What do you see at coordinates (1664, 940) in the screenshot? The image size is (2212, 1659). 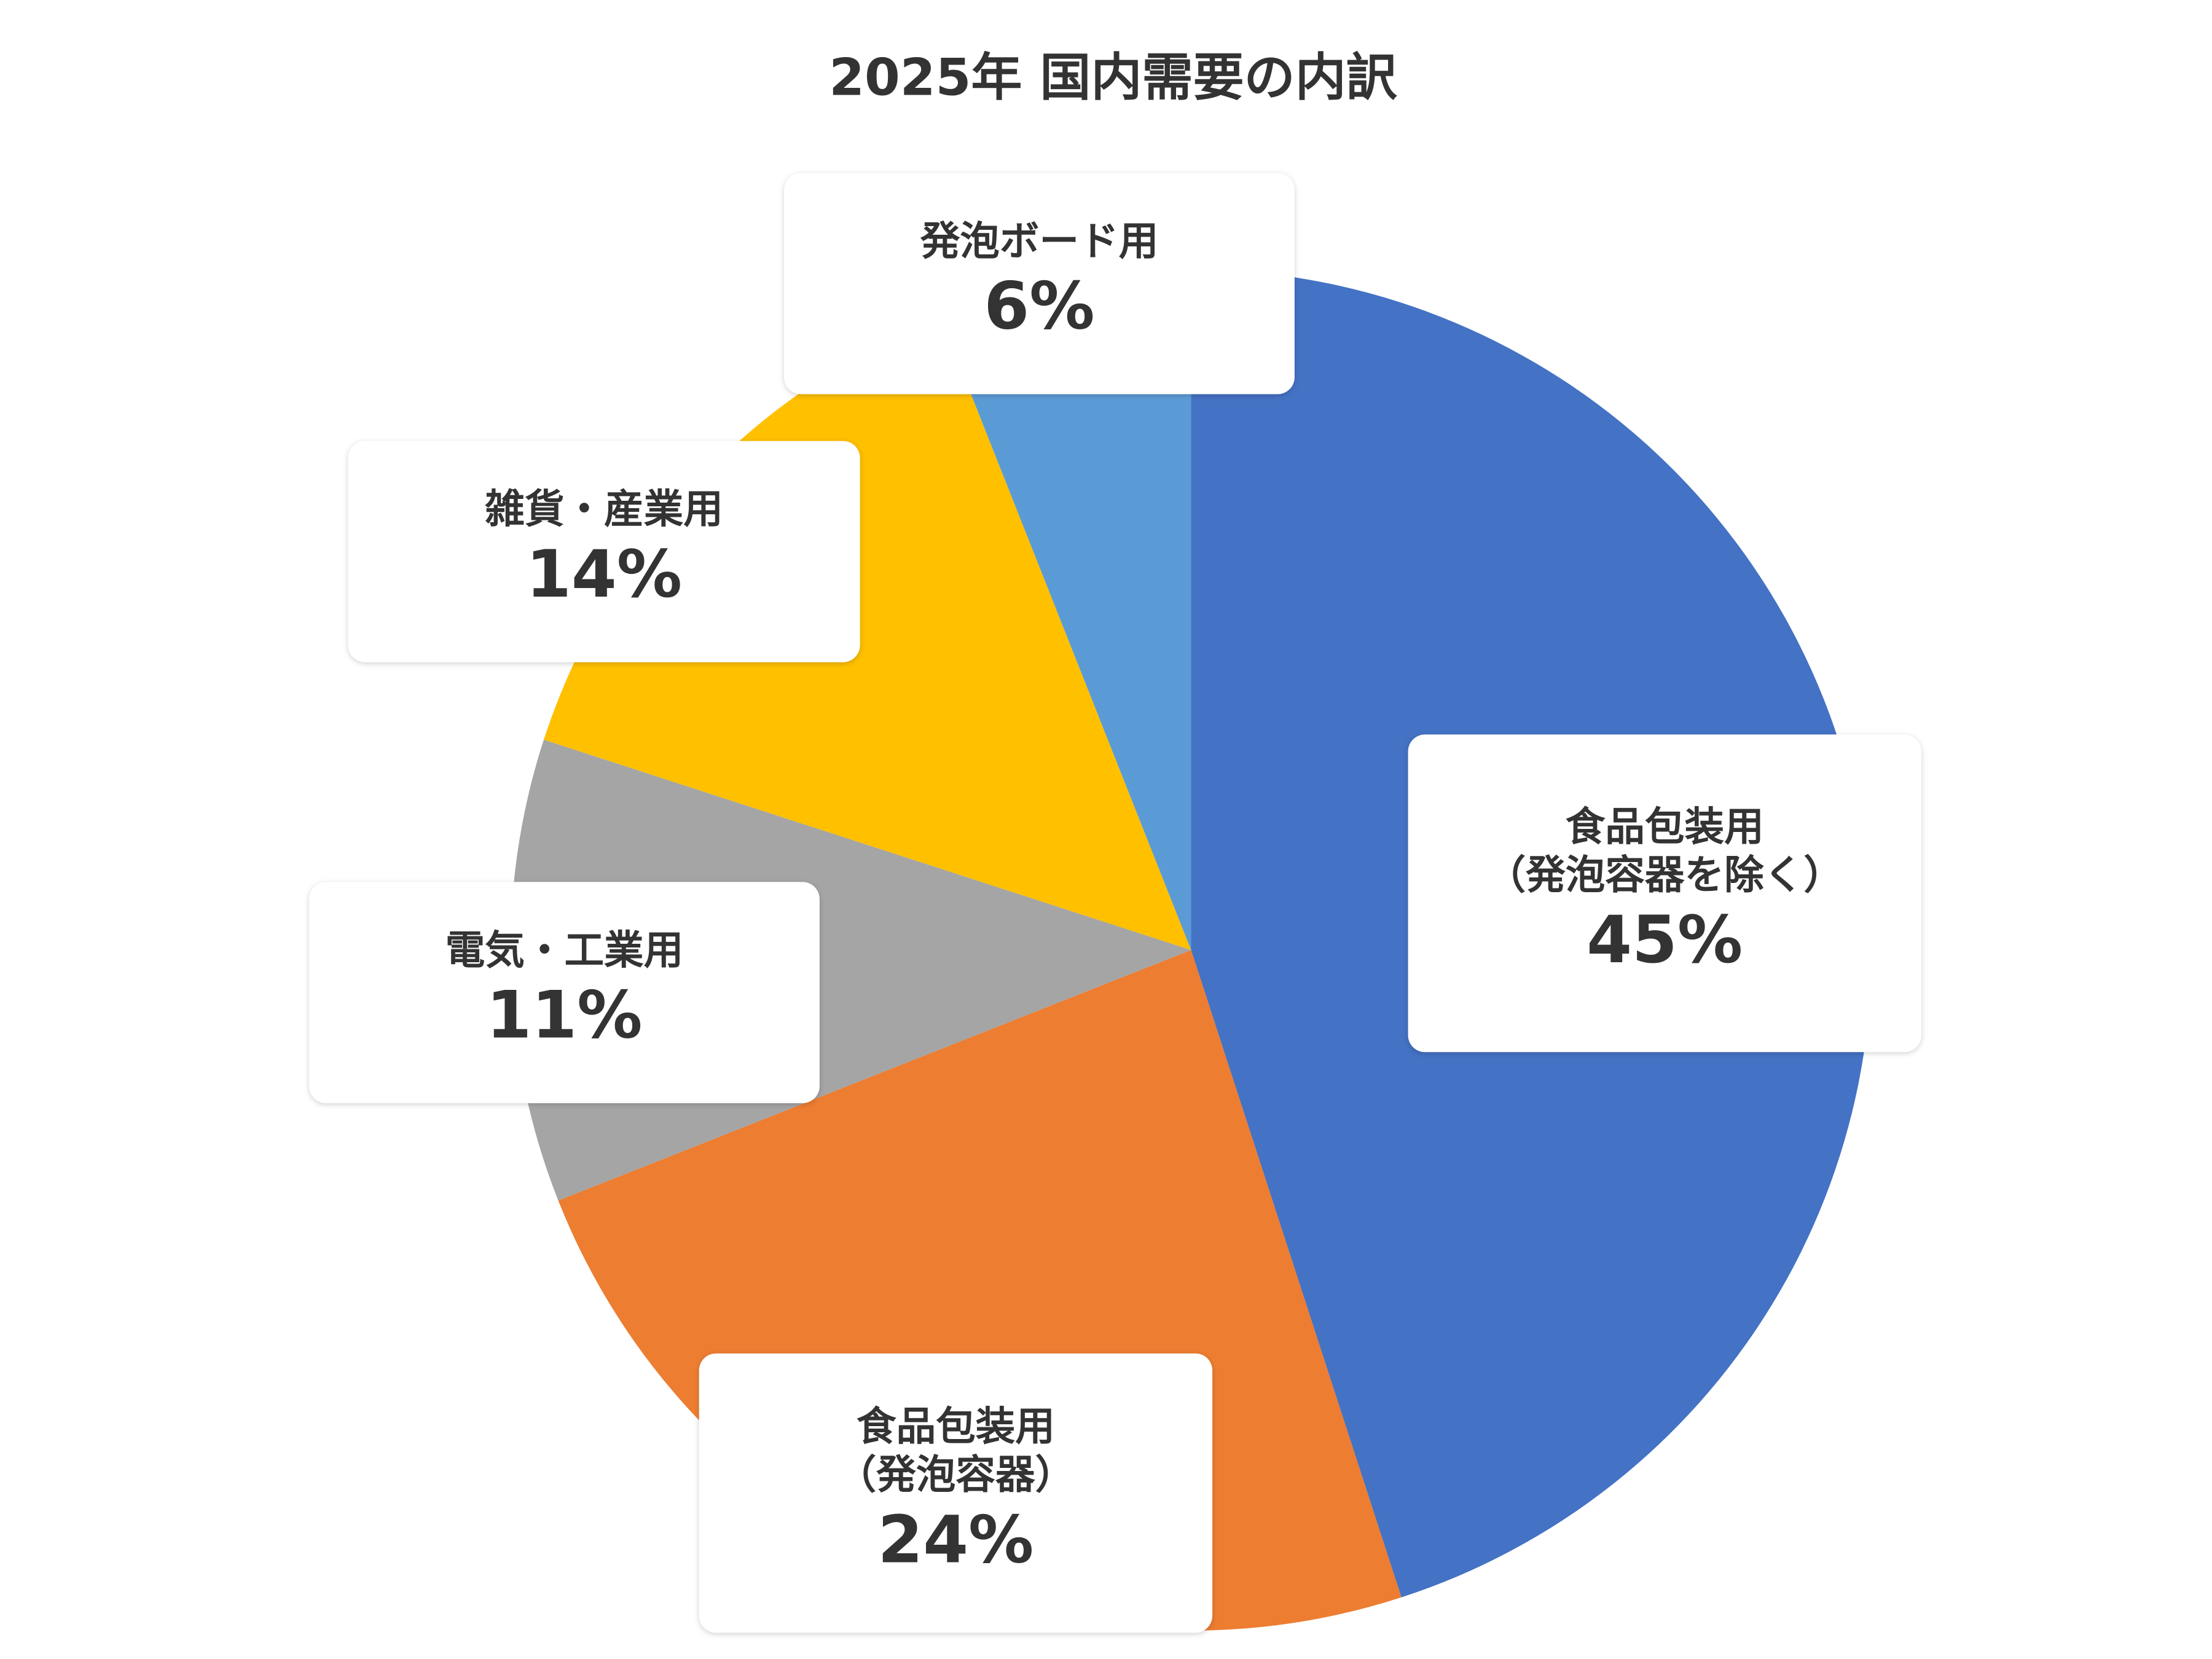 I see `value-label: 45%` at bounding box center [1664, 940].